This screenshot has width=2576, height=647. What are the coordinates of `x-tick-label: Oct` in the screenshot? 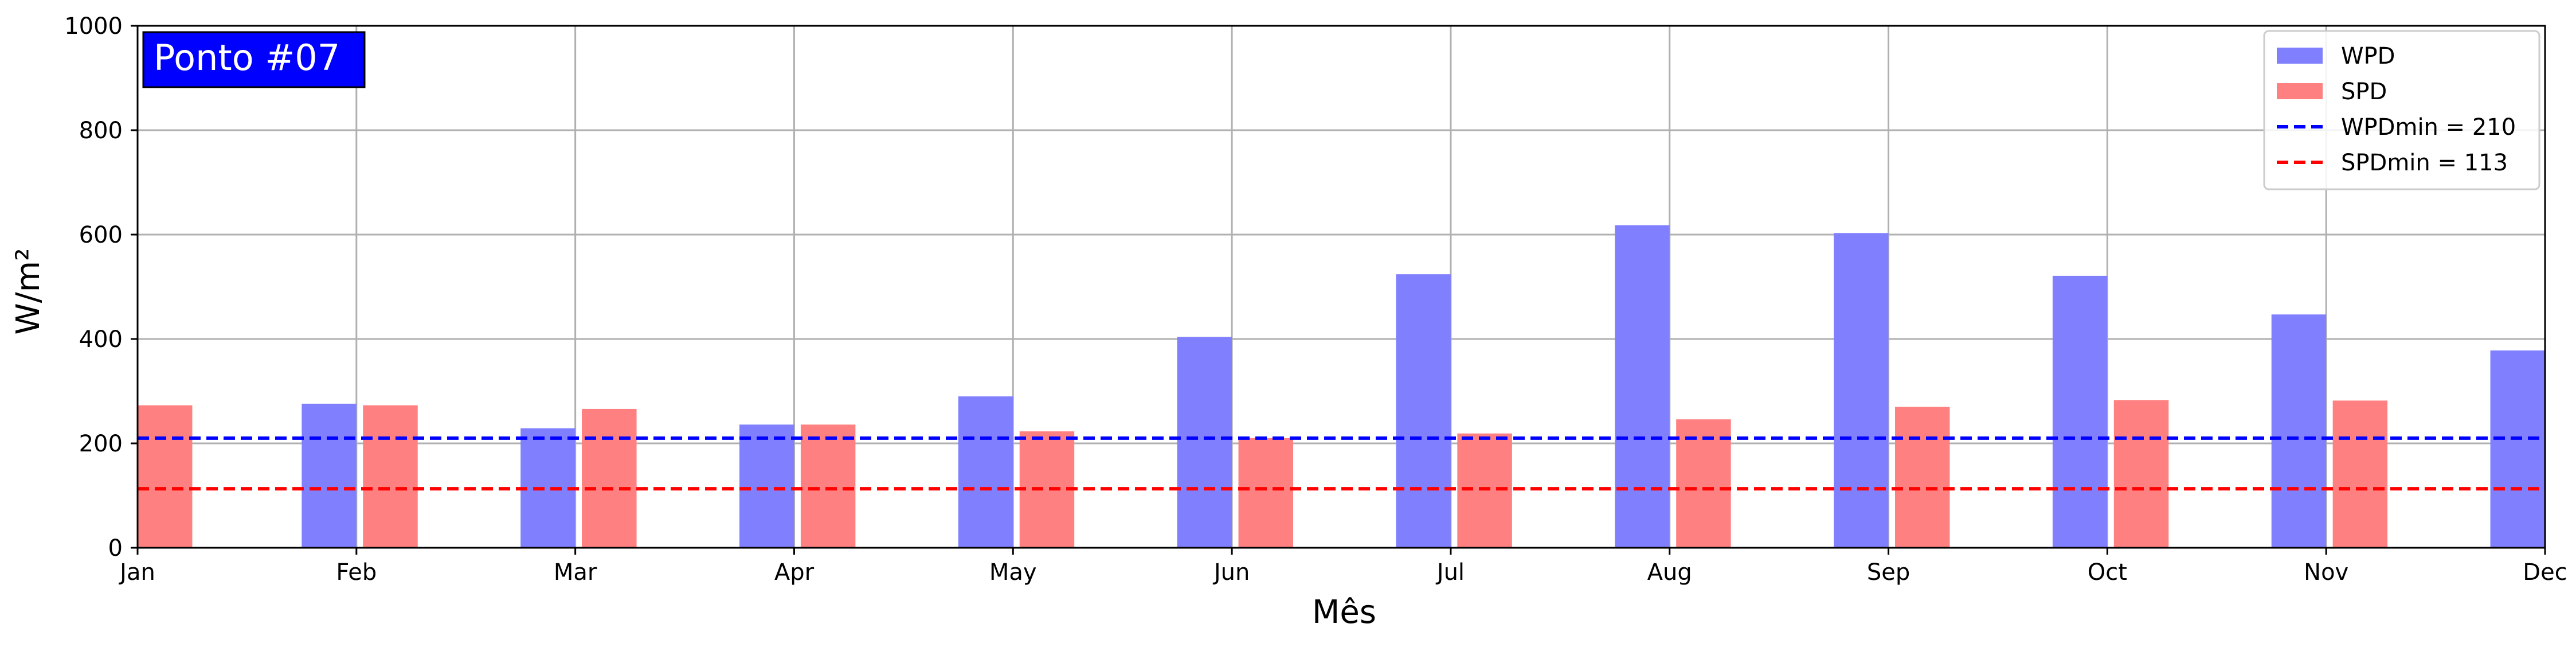 It's located at (2107, 572).